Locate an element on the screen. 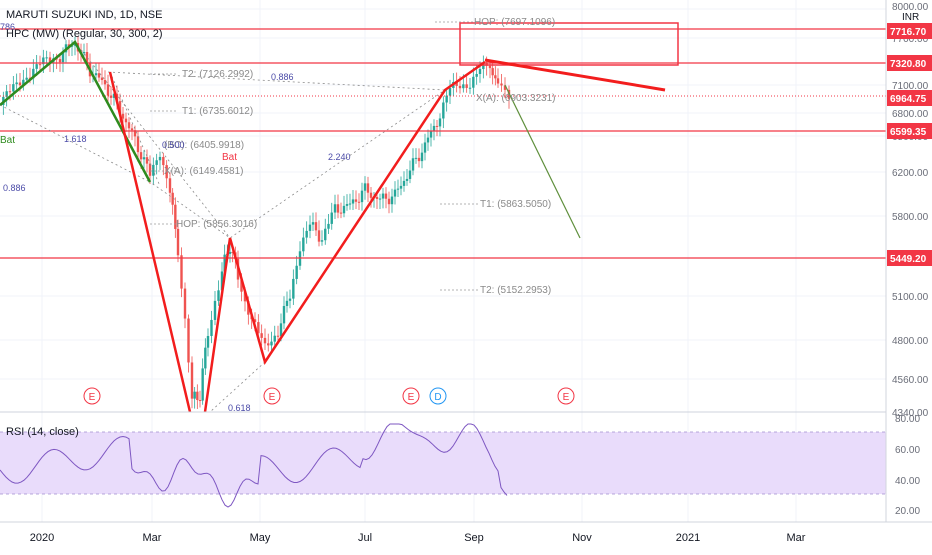 The image size is (932, 555). dividend-marker: D is located at coordinates (438, 396).